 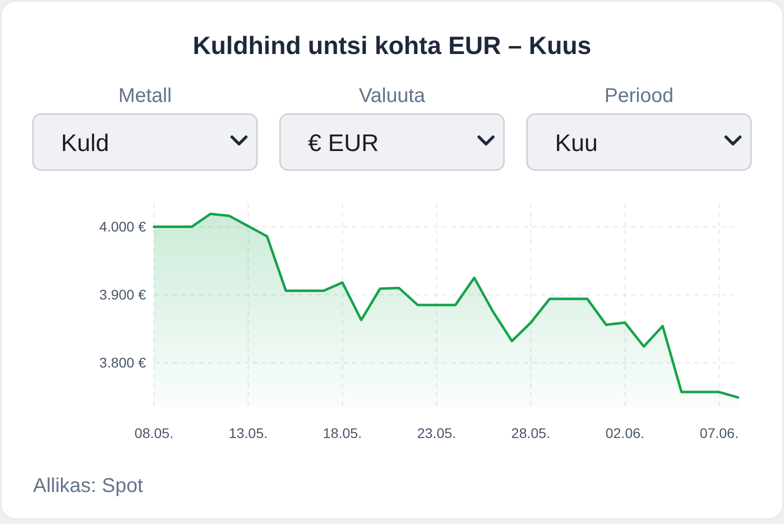 I want to click on x-tick-label: 23.05., so click(x=436, y=433).